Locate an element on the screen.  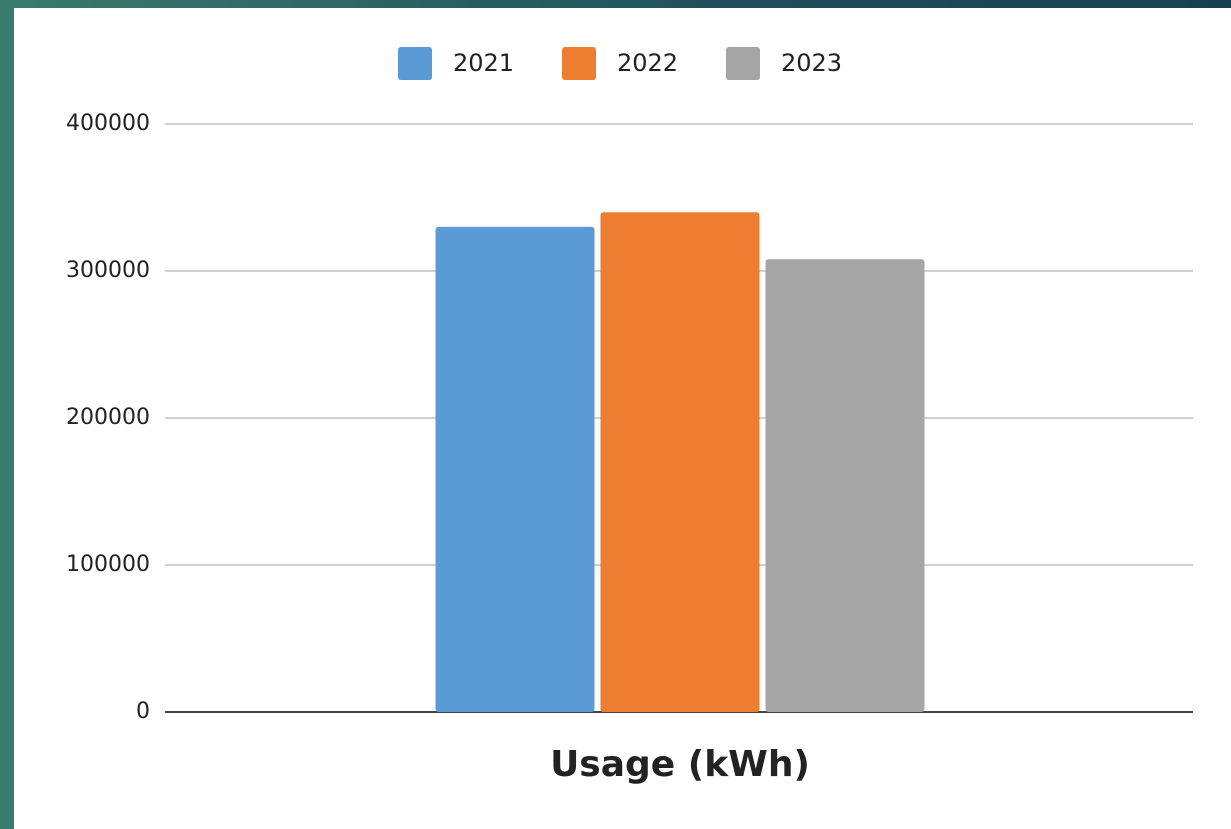
y-tick-label: 100000 is located at coordinates (108, 564).